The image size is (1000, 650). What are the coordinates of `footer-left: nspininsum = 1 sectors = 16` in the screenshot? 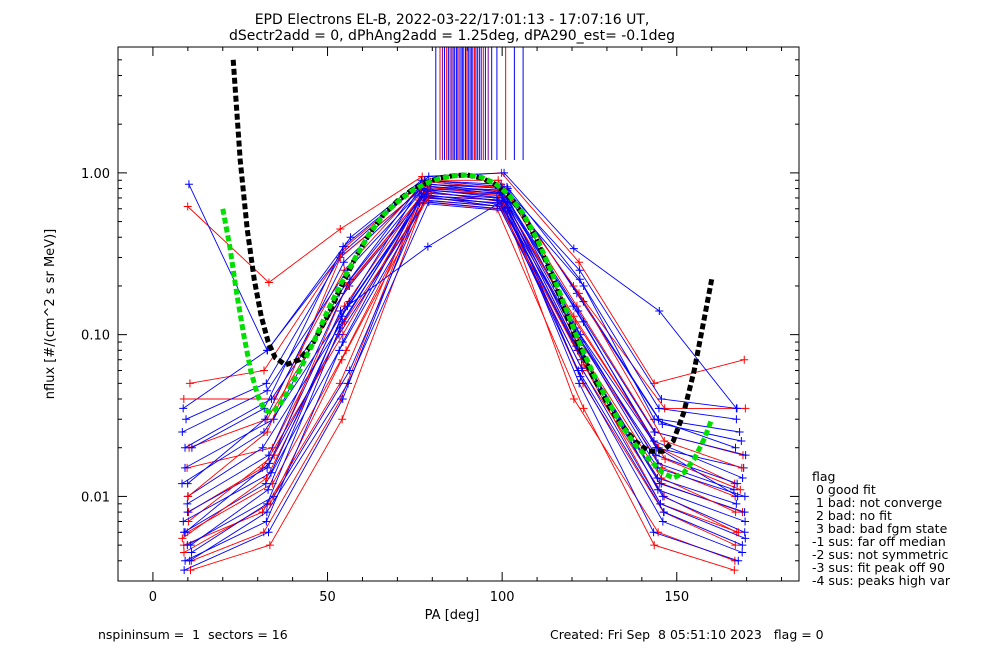 It's located at (193, 634).